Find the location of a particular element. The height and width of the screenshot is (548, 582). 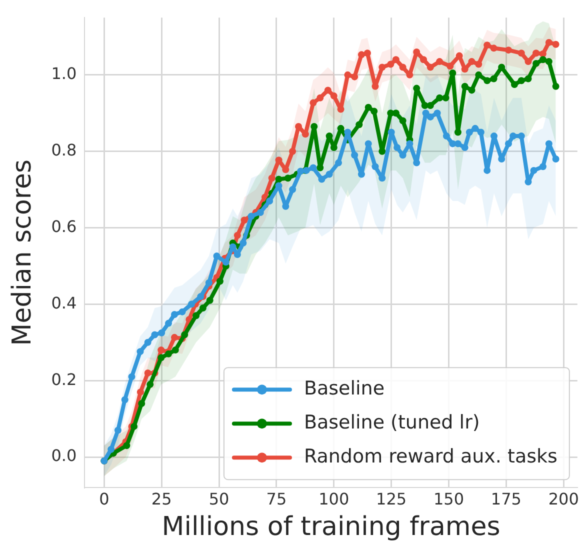

y-tick-label: 0.6 is located at coordinates (64, 226).